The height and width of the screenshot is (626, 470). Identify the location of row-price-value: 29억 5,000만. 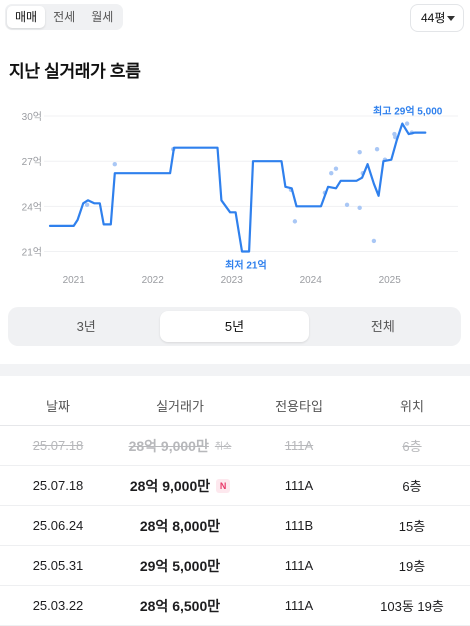
(180, 565).